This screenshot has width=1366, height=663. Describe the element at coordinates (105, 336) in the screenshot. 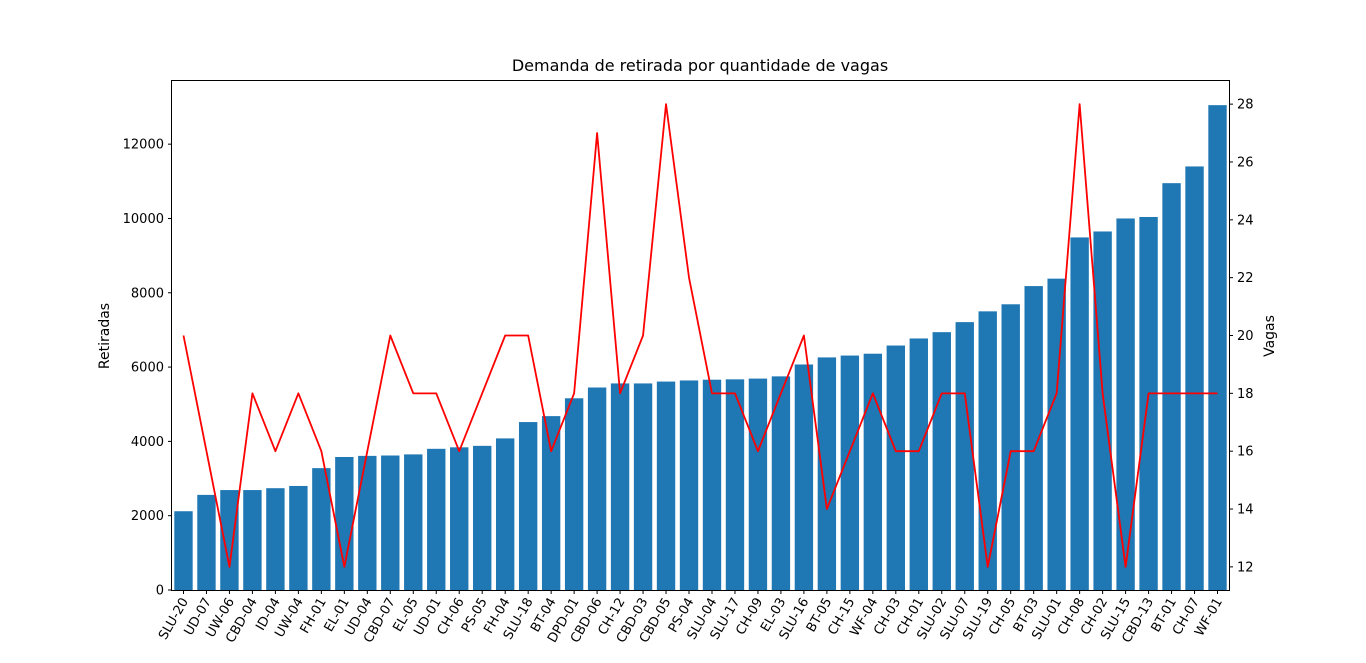

I see `y-left-axis-label: Retiradas` at that location.